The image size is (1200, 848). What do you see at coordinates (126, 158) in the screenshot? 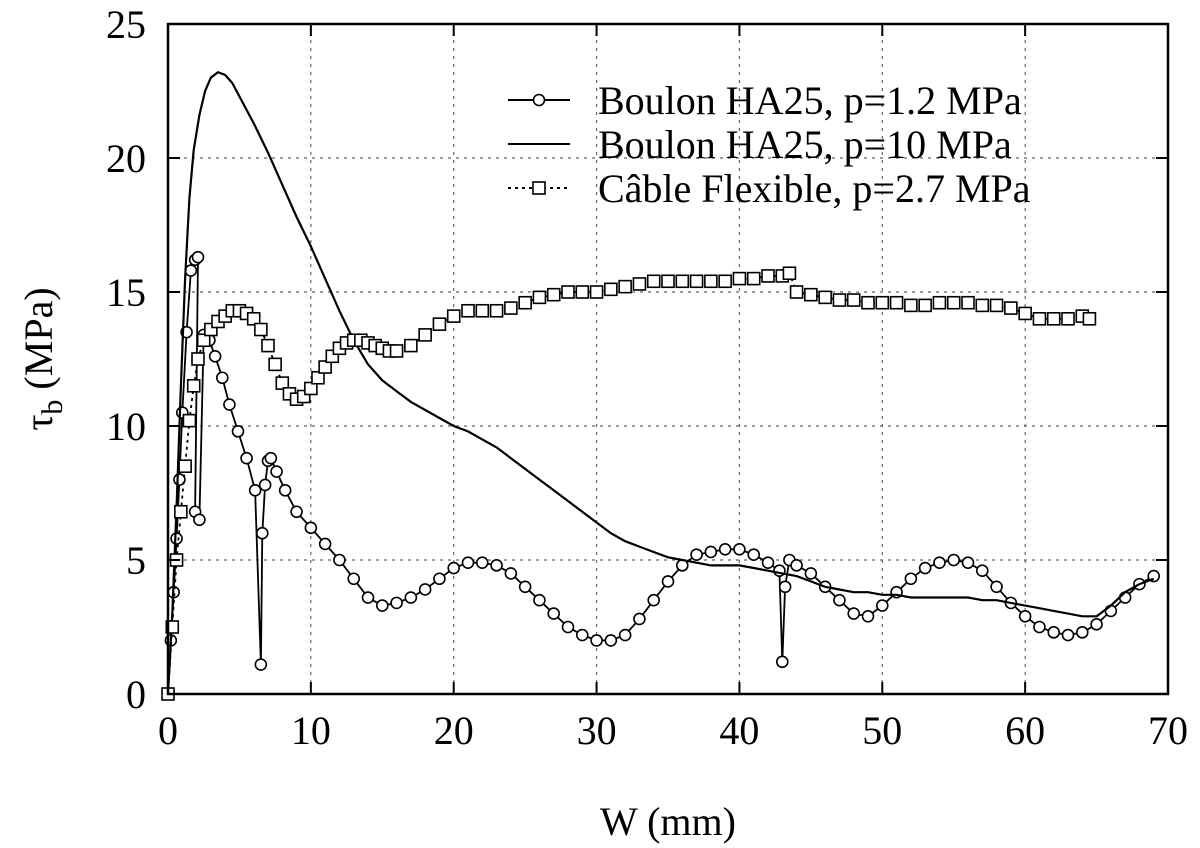
I see `y-tick-label: 20` at bounding box center [126, 158].